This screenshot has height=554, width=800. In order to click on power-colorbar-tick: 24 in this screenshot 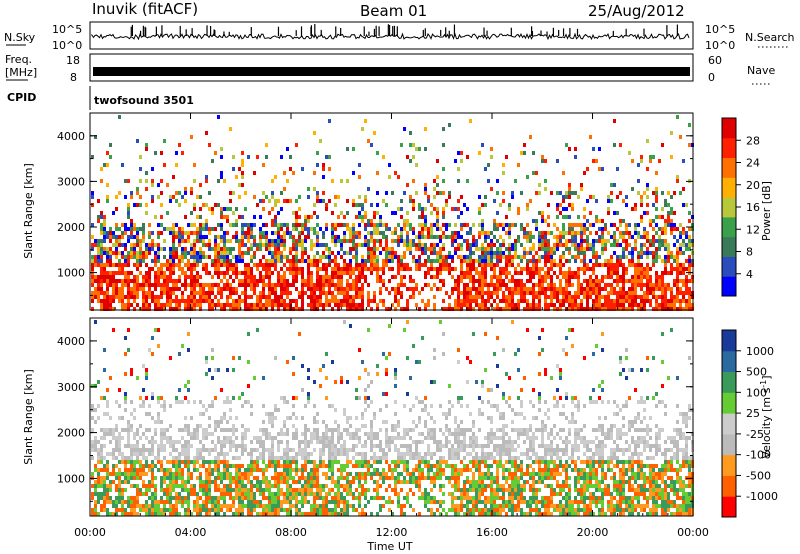, I will do `click(753, 163)`.